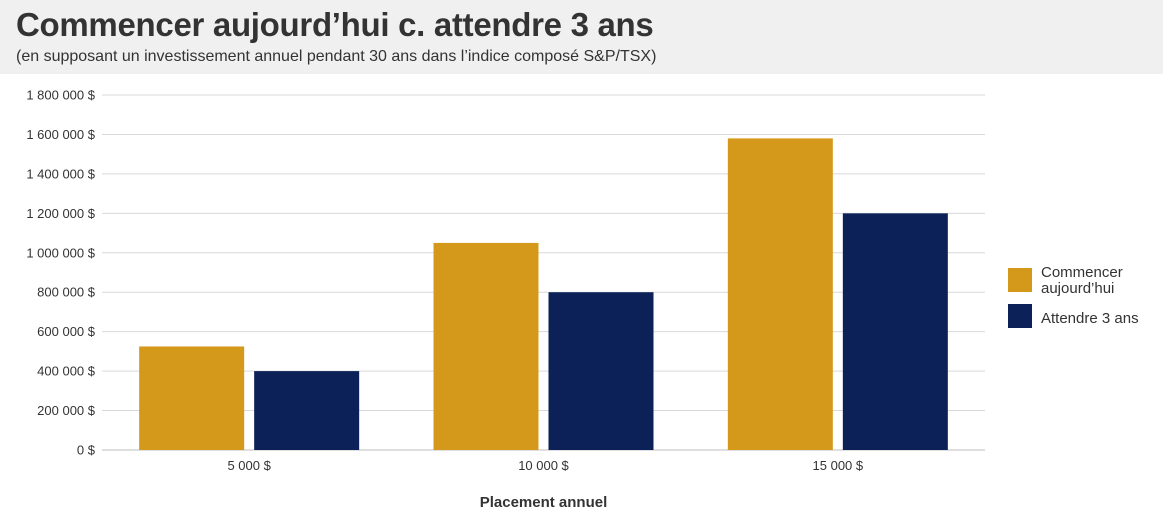 The width and height of the screenshot is (1163, 516). I want to click on x-axis-ticks: 5 000 $ 10 000 $ 15 000 $, so click(545, 465).